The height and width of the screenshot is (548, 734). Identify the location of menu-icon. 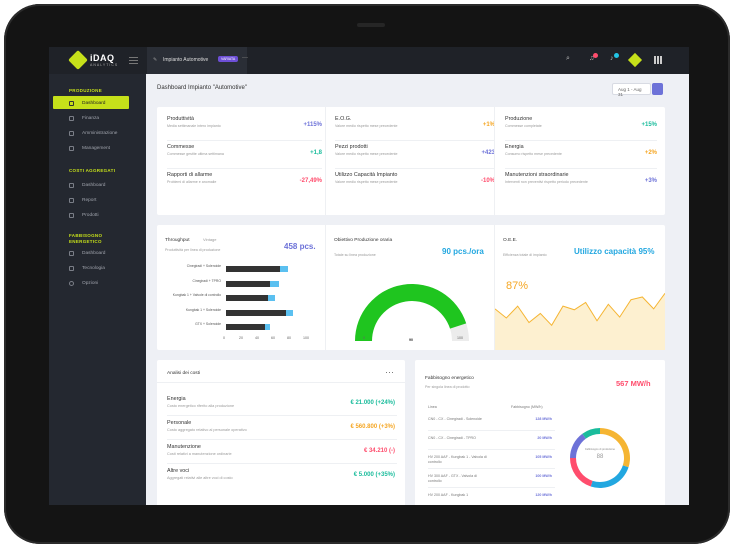
(133, 60).